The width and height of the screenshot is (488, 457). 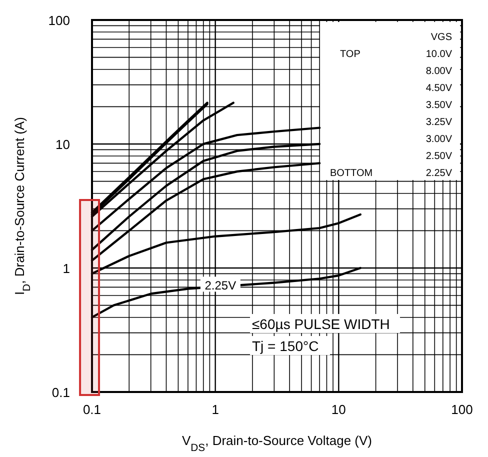 I want to click on annotation: 10.0V, so click(x=439, y=54).